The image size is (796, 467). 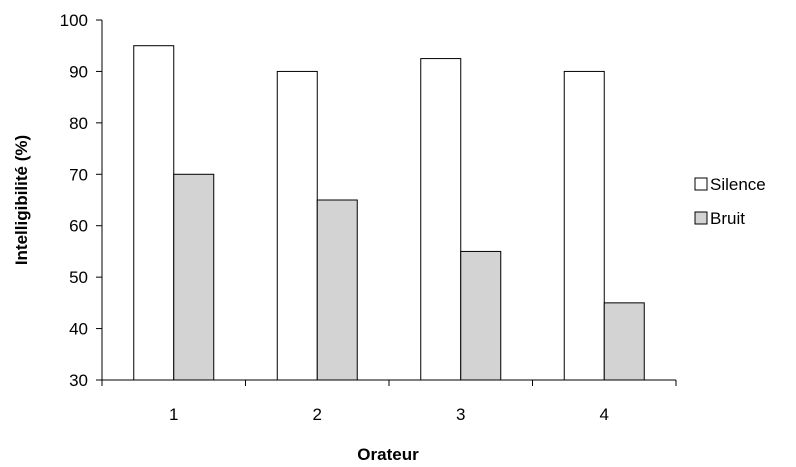 I want to click on y-tick-label-70: 70, so click(x=78, y=174).